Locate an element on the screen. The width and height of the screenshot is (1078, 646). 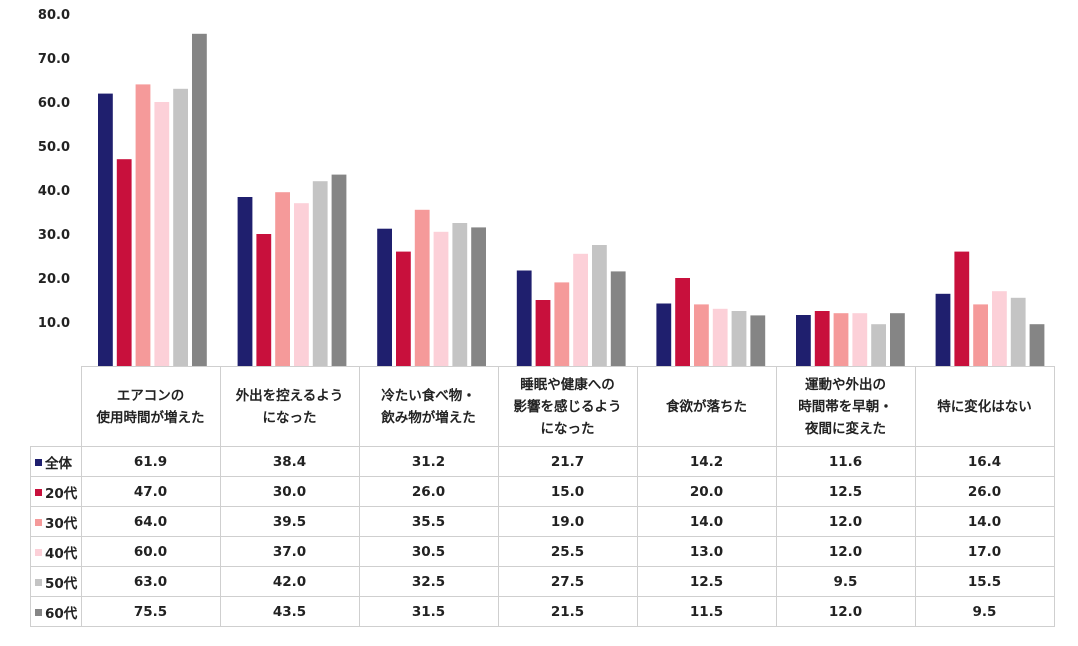
category-label: 外出を控えるよう になった is located at coordinates (289, 406).